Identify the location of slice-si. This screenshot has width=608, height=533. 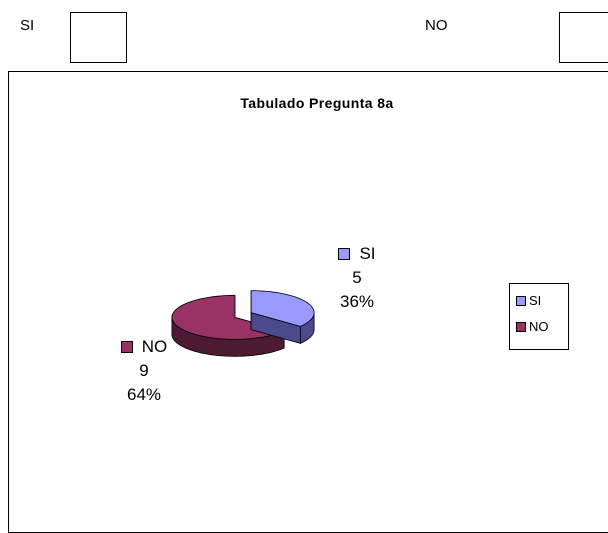
(282, 317).